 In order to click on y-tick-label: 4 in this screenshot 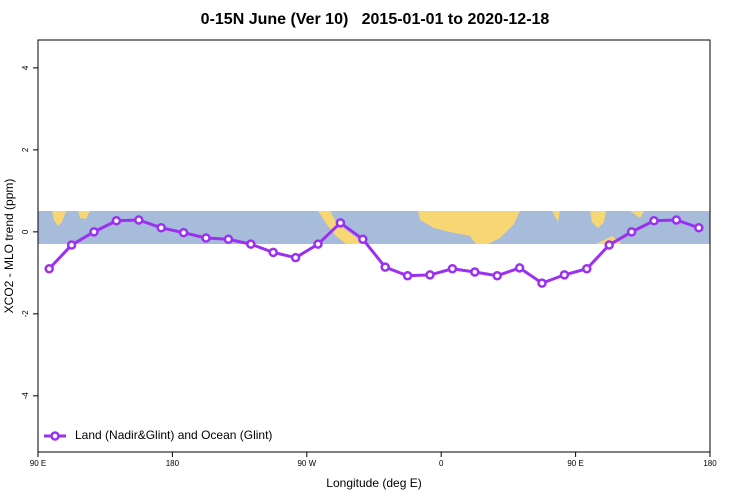, I will do `click(25, 67)`.